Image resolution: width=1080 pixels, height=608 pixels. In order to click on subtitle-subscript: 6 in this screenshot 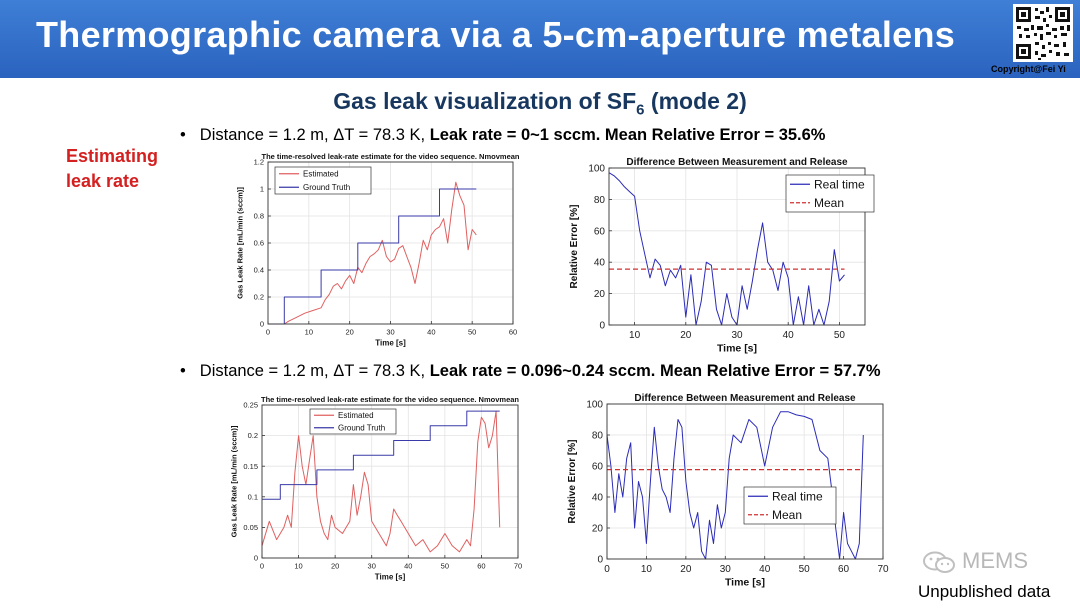, I will do `click(640, 110)`.